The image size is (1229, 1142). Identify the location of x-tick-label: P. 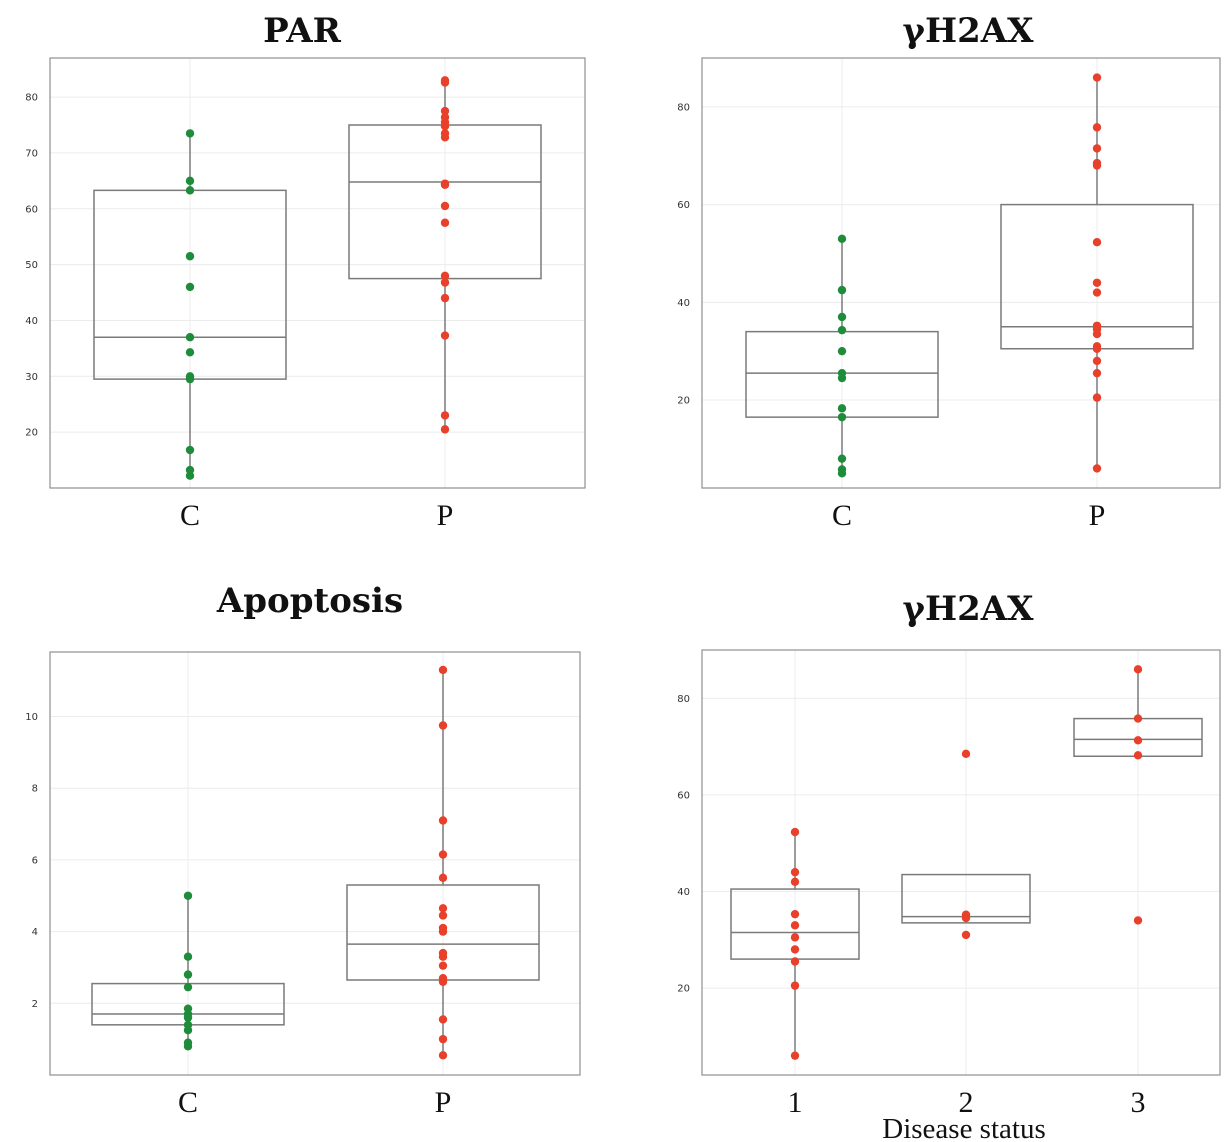
(445, 515).